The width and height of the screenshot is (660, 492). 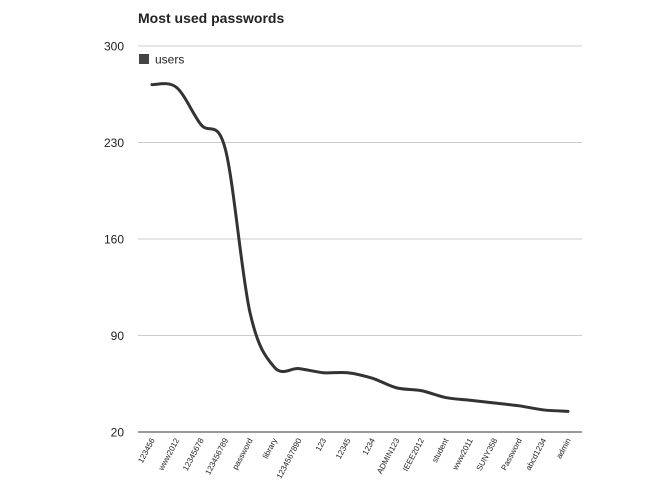 I want to click on x-tick-label: abcd1234, so click(x=536, y=454).